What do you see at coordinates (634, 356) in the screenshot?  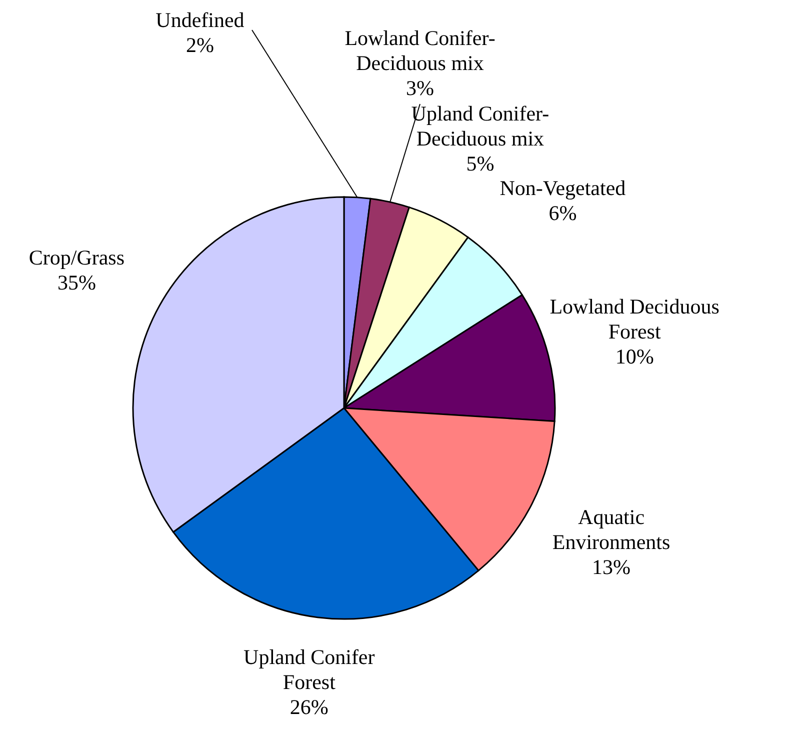 I see `data-label: 10%` at bounding box center [634, 356].